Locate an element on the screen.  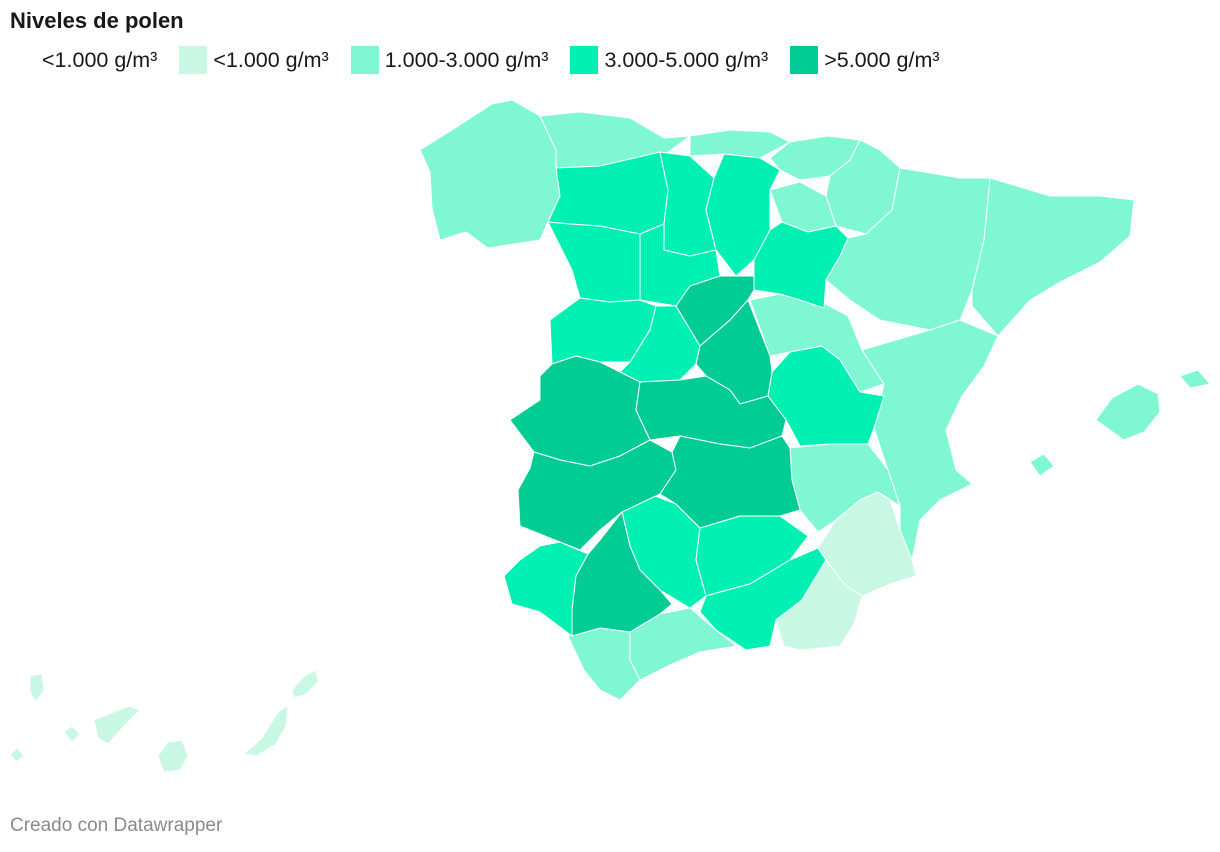
region-cadiz is located at coordinates (604, 664).